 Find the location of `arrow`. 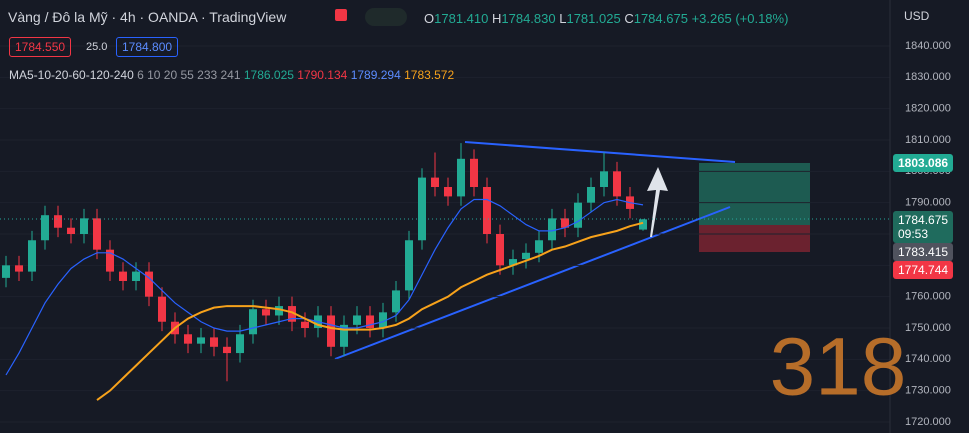

arrow is located at coordinates (657, 202).